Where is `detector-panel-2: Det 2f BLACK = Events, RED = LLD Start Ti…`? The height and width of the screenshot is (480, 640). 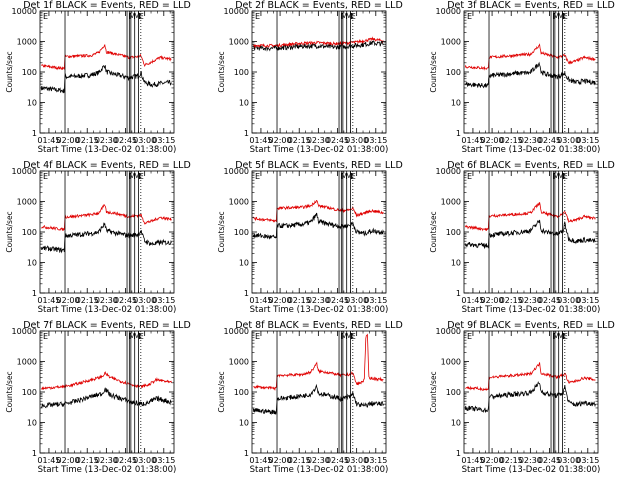 detector-panel-2: Det 2f BLACK = Events, RED = LLD Start Ti… is located at coordinates (310, 77).